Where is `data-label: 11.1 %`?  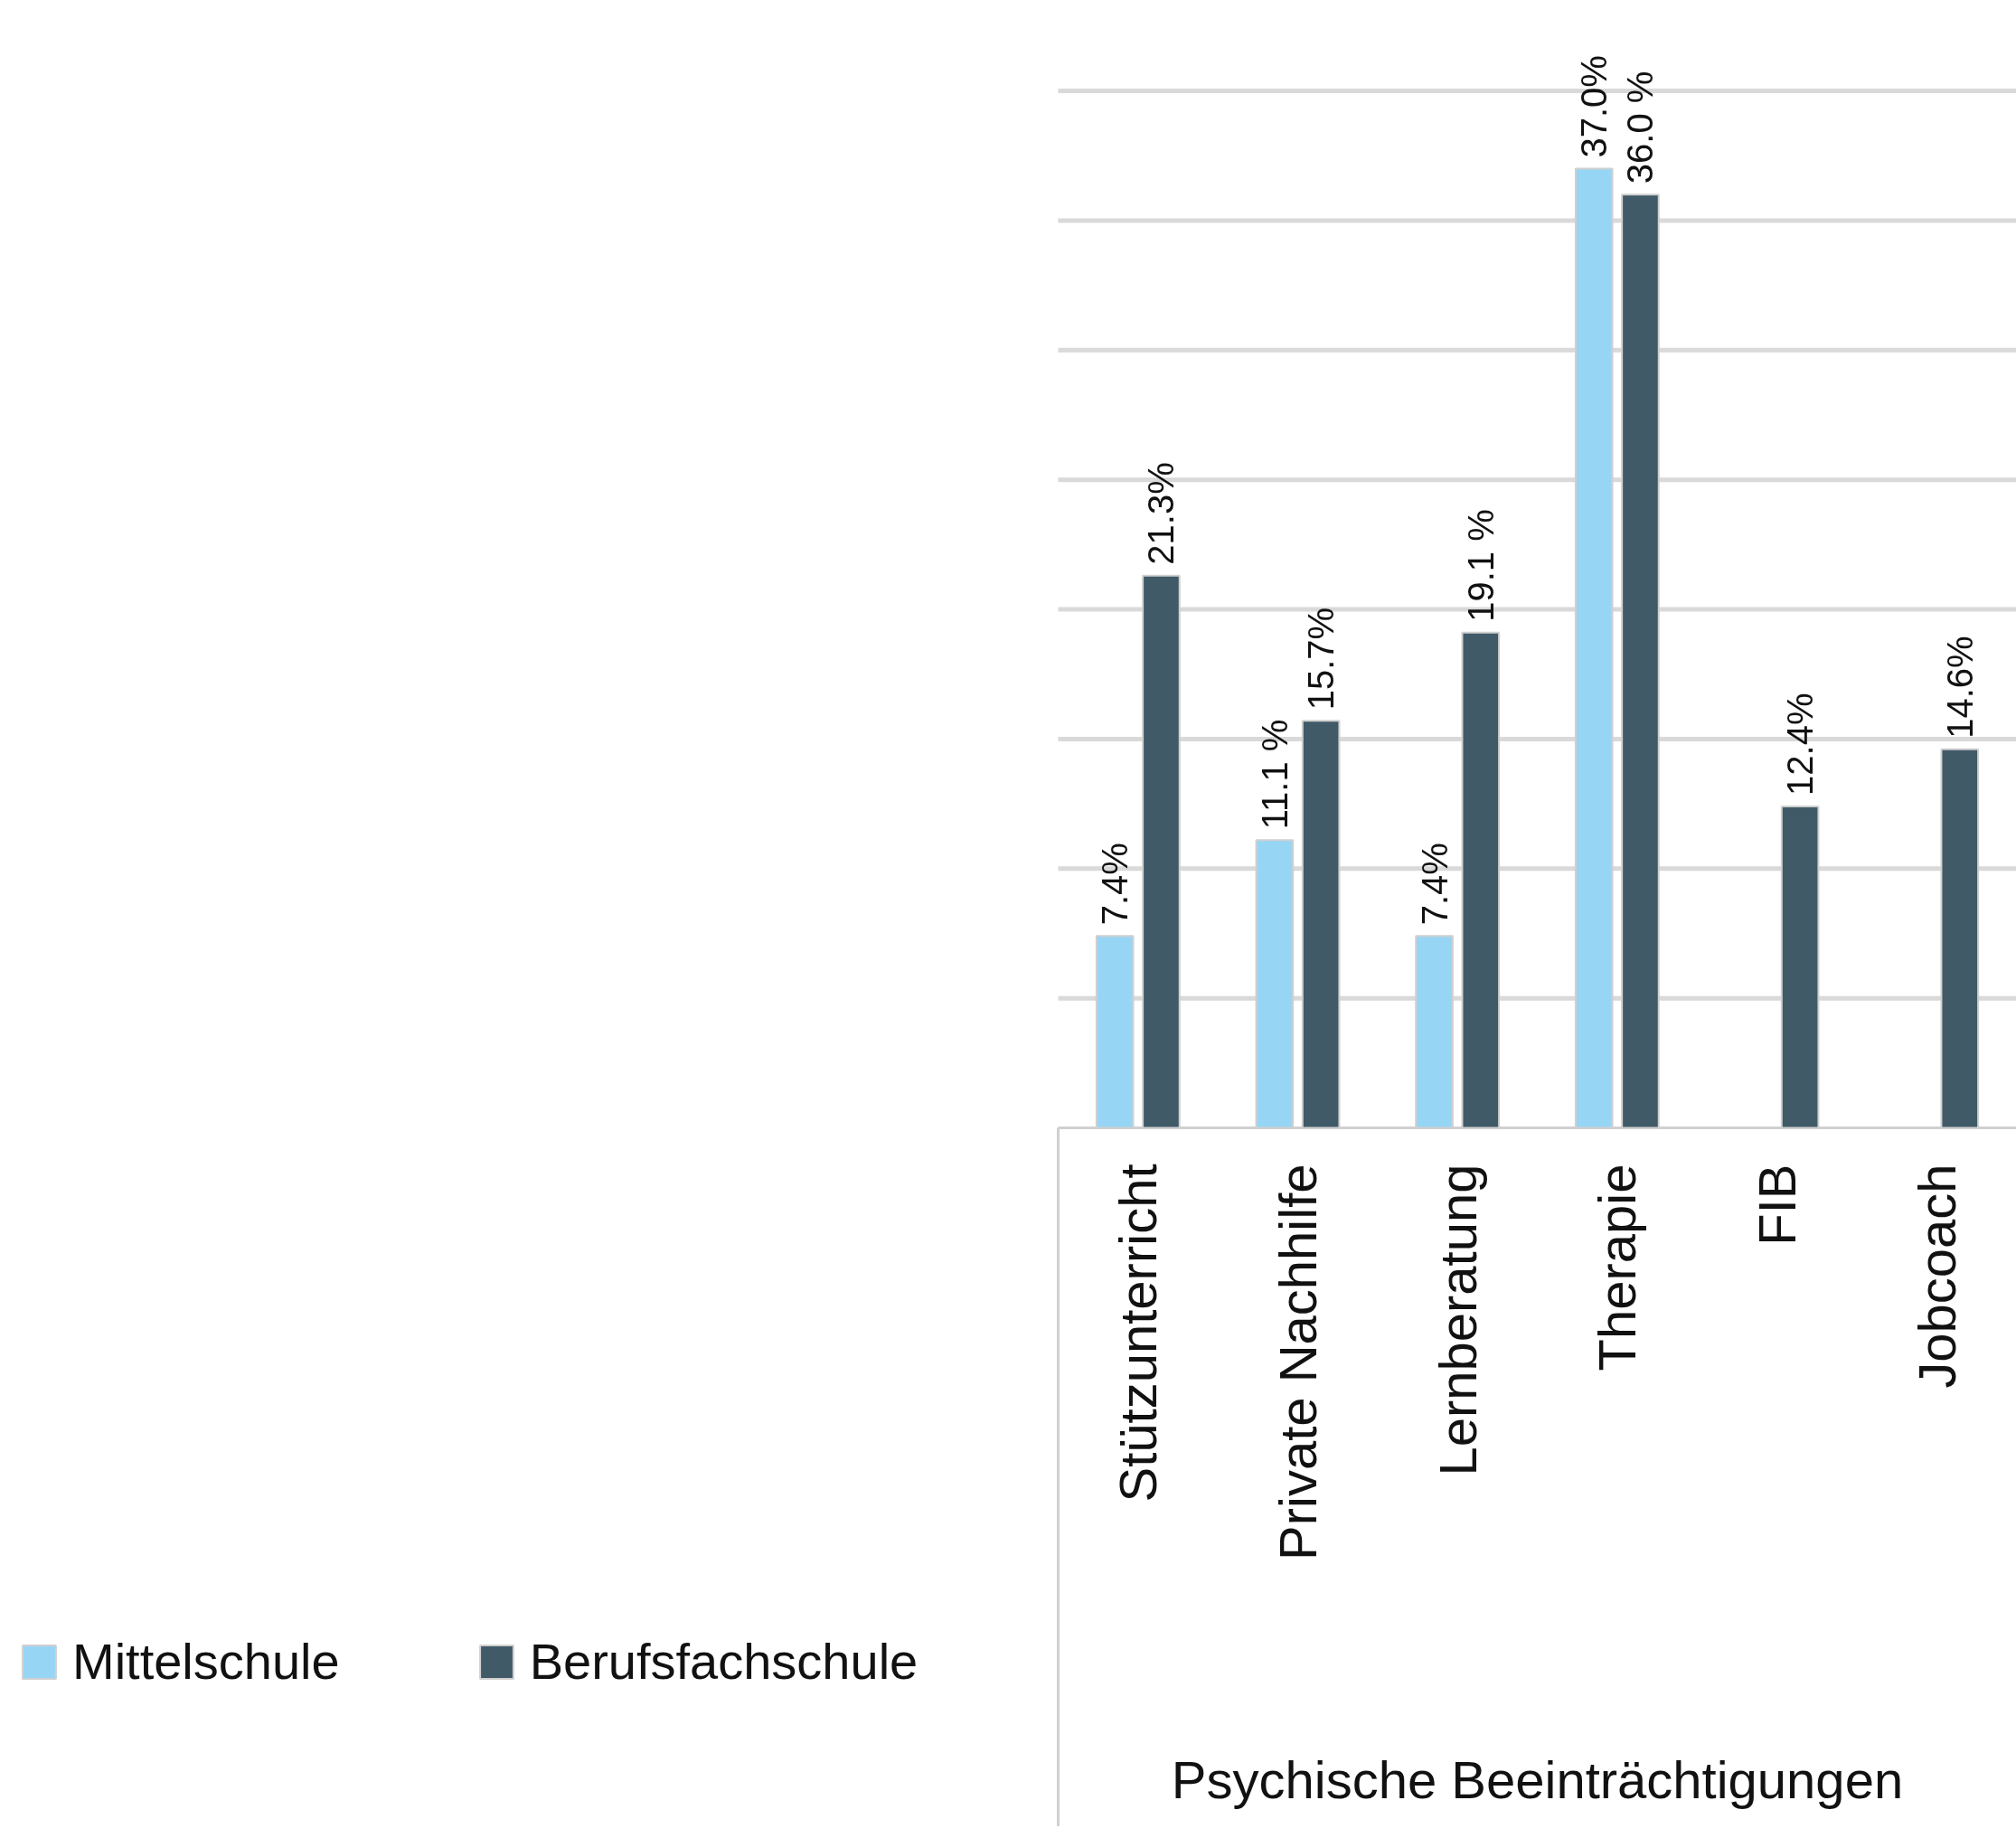
data-label: 11.1 % is located at coordinates (1274, 774).